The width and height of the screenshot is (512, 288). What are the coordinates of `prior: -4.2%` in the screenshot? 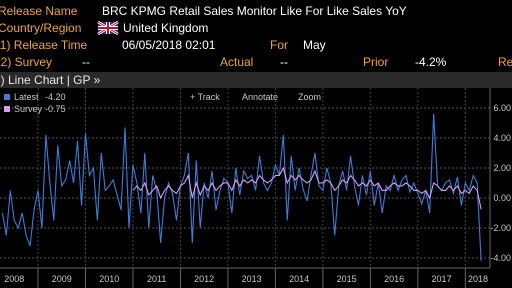 It's located at (431, 62).